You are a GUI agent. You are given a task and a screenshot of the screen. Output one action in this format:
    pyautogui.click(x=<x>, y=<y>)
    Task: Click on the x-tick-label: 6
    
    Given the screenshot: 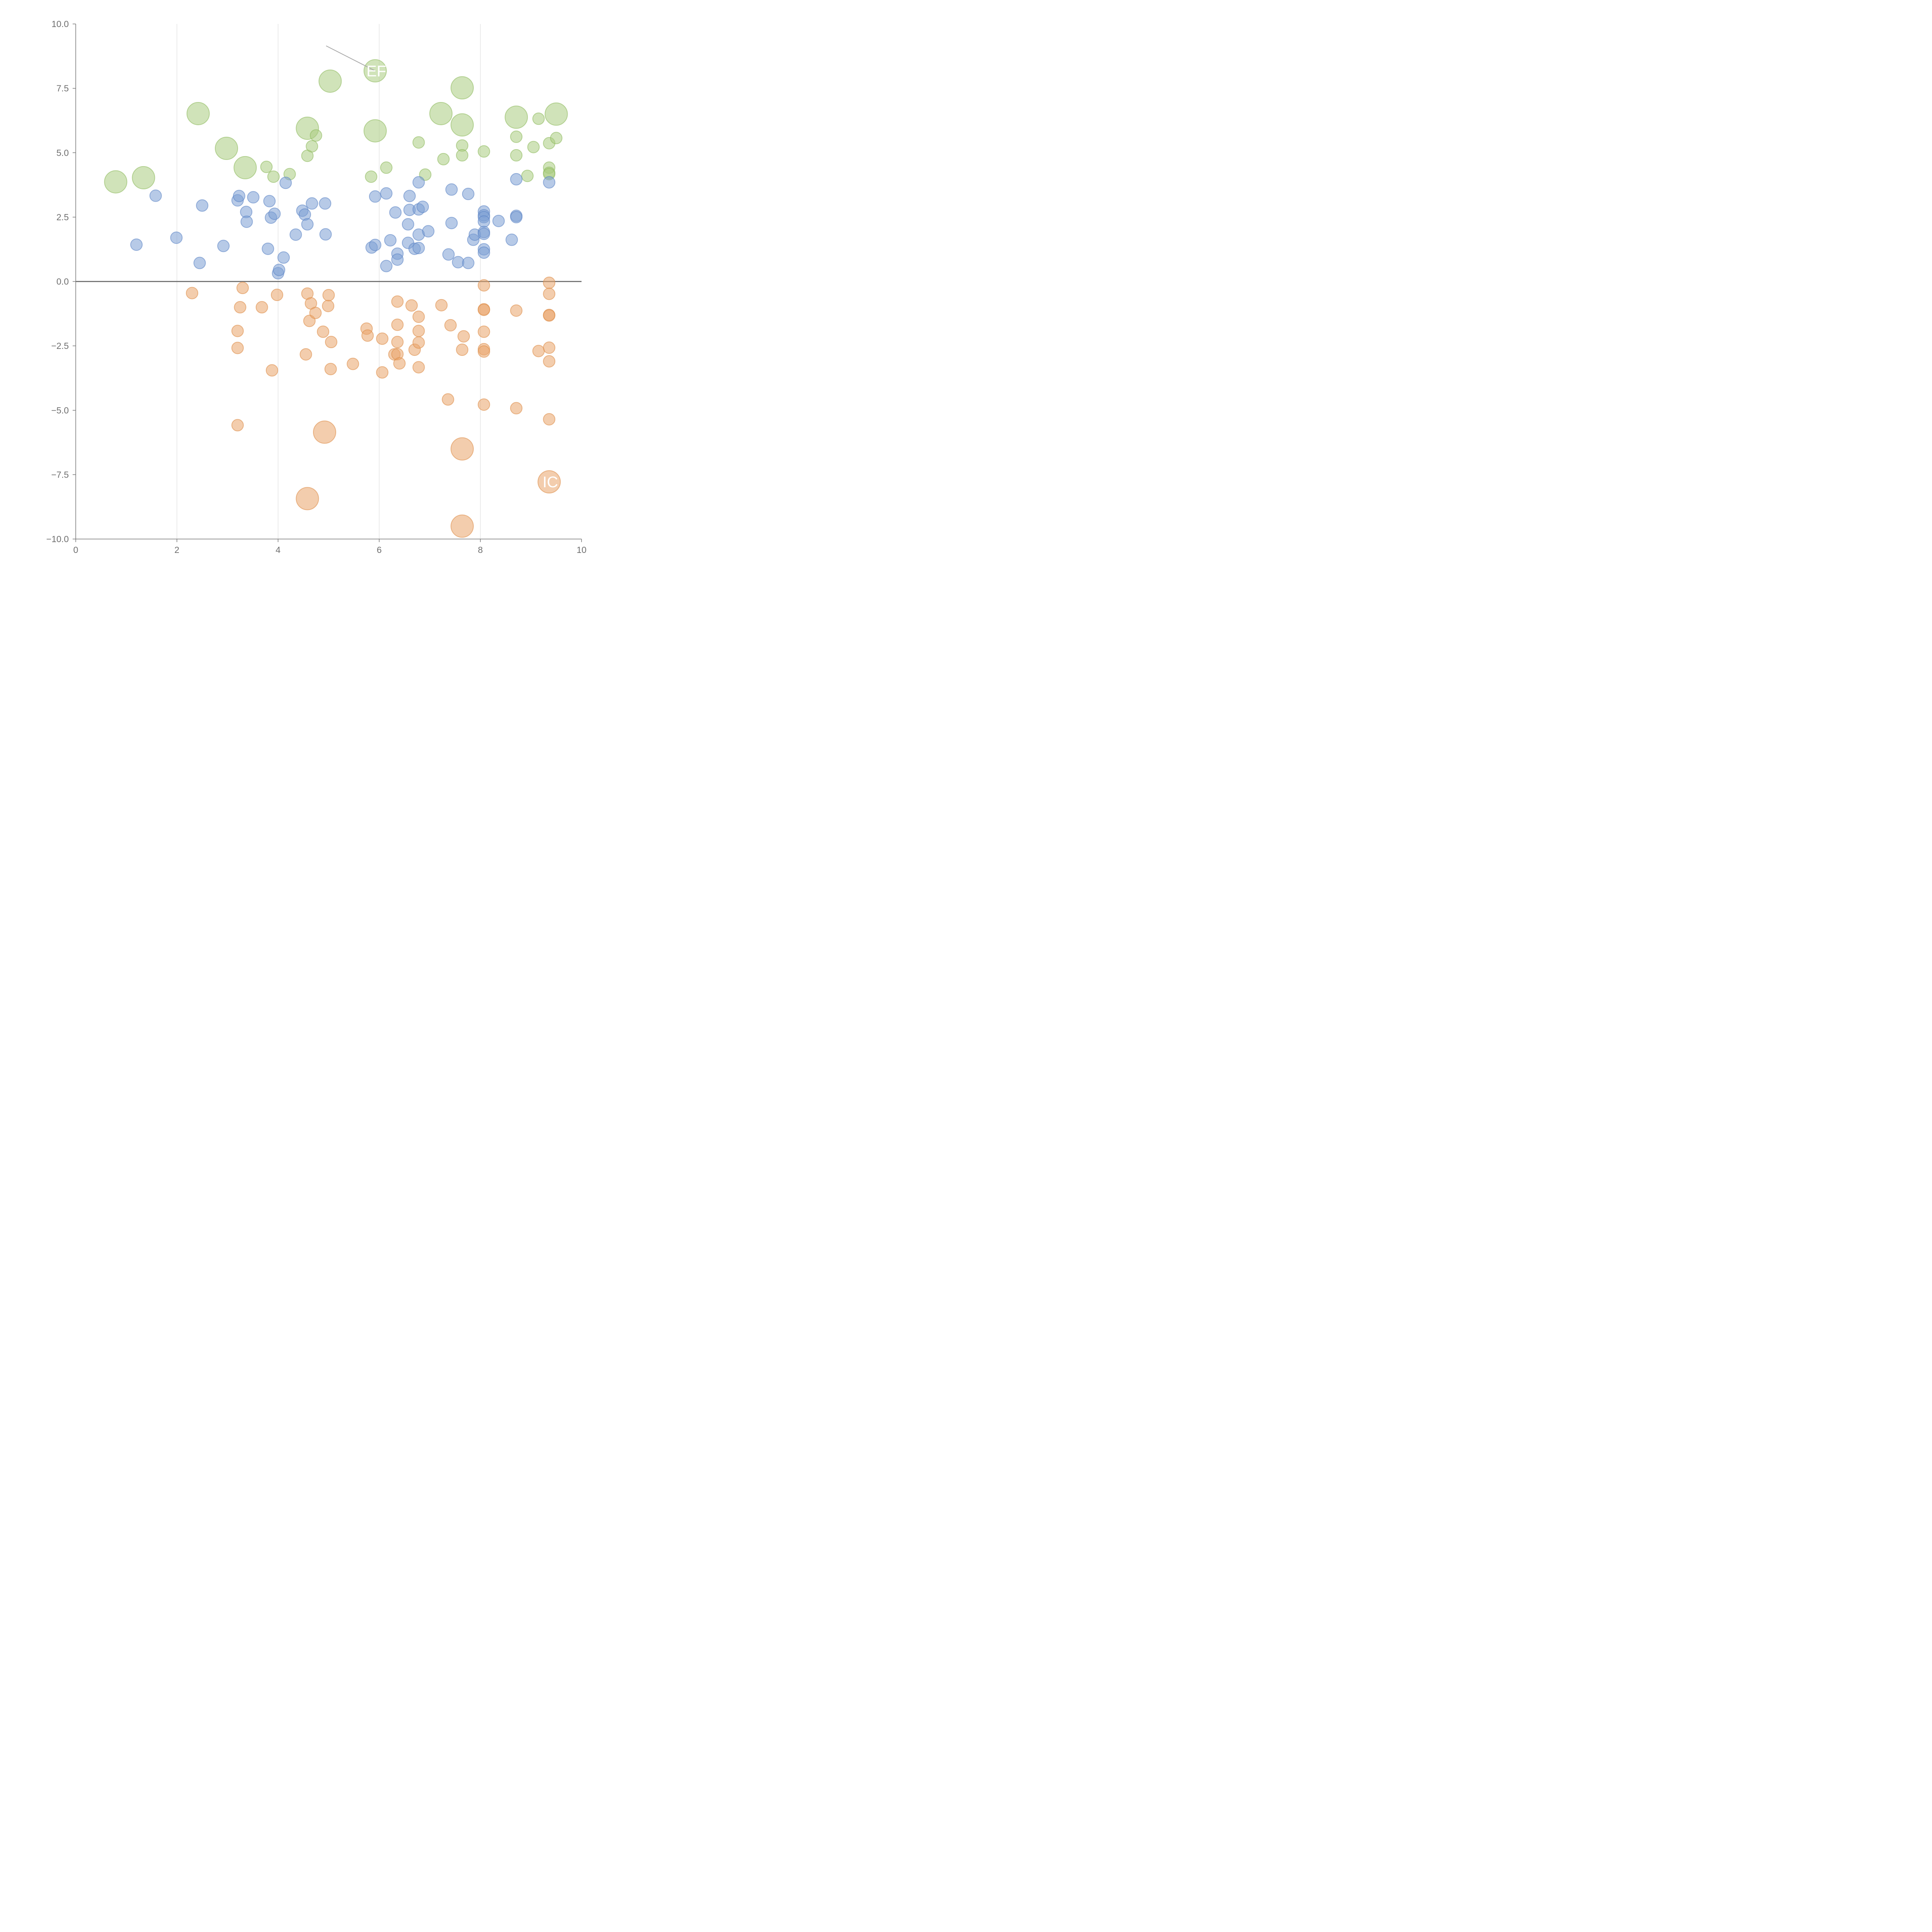 What is the action you would take?
    pyautogui.click(x=380, y=550)
    